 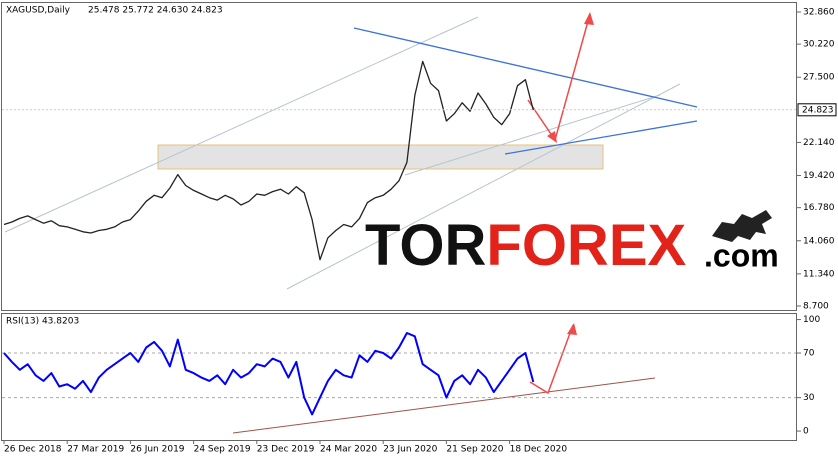 I want to click on y-tick-label: 22.140, so click(x=819, y=143).